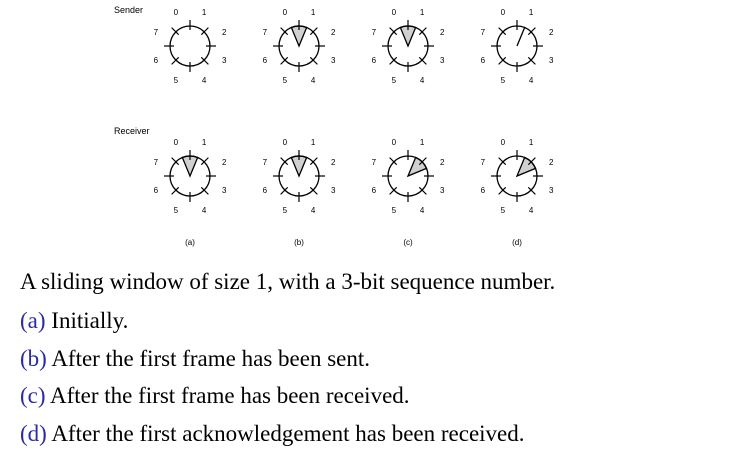  Describe the element at coordinates (483, 162) in the screenshot. I see `receiver-wheel-d-seq-label: 7` at that location.